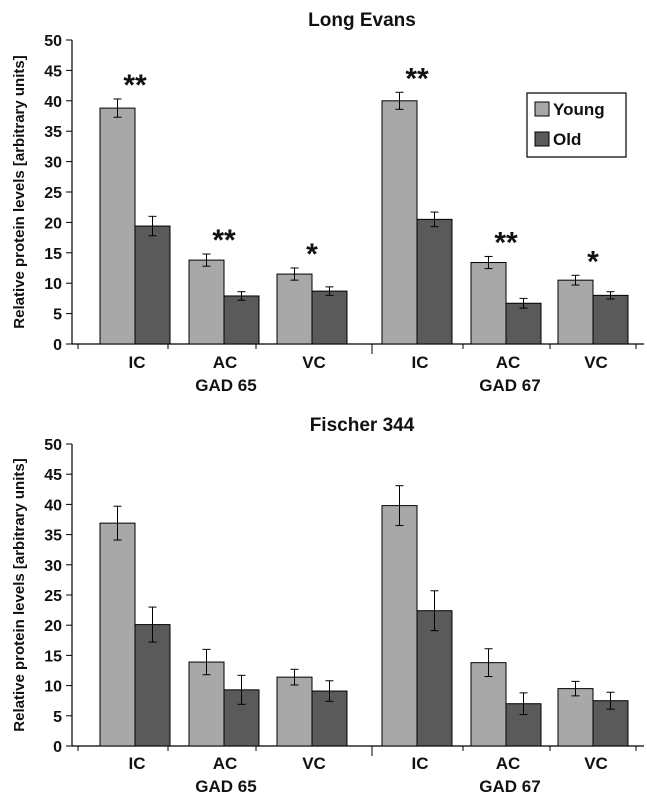 The height and width of the screenshot is (801, 647). I want to click on legend-label: Old, so click(567, 139).